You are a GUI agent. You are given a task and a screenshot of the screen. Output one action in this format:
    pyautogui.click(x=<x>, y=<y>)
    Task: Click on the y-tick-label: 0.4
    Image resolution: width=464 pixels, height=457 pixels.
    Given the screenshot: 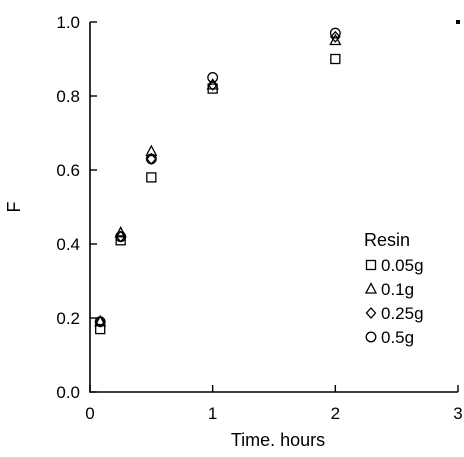 What is the action you would take?
    pyautogui.click(x=68, y=244)
    